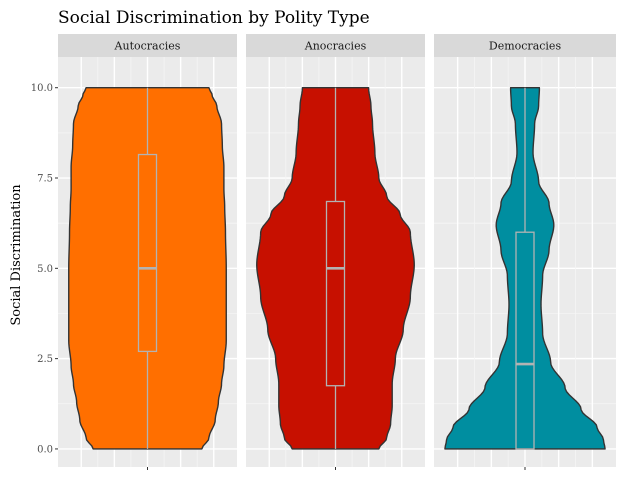 The width and height of the screenshot is (624, 499). Describe the element at coordinates (45, 449) in the screenshot. I see `y-tick-label: 0.0` at that location.